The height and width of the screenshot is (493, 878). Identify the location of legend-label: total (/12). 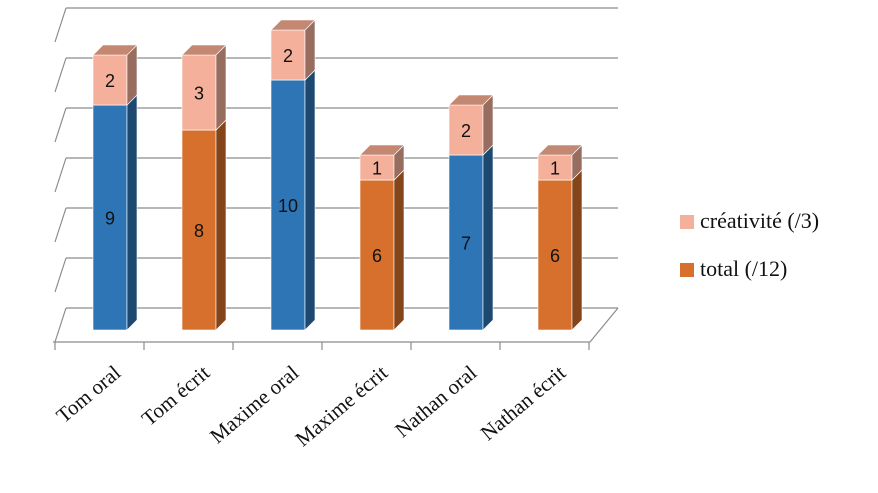
(743, 268).